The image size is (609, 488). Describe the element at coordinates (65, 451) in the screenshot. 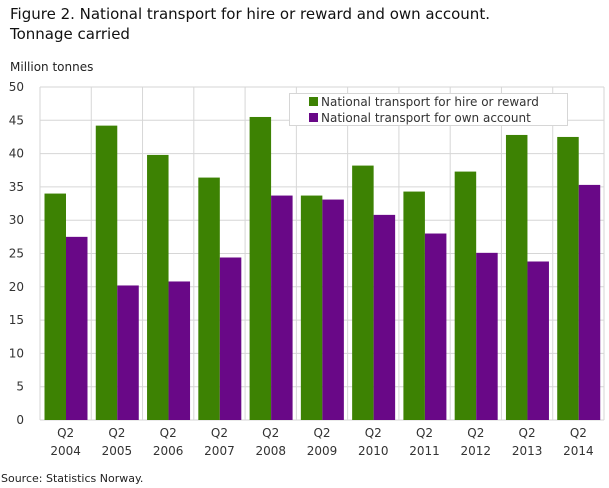

I see `x-tick-label: 2004` at that location.